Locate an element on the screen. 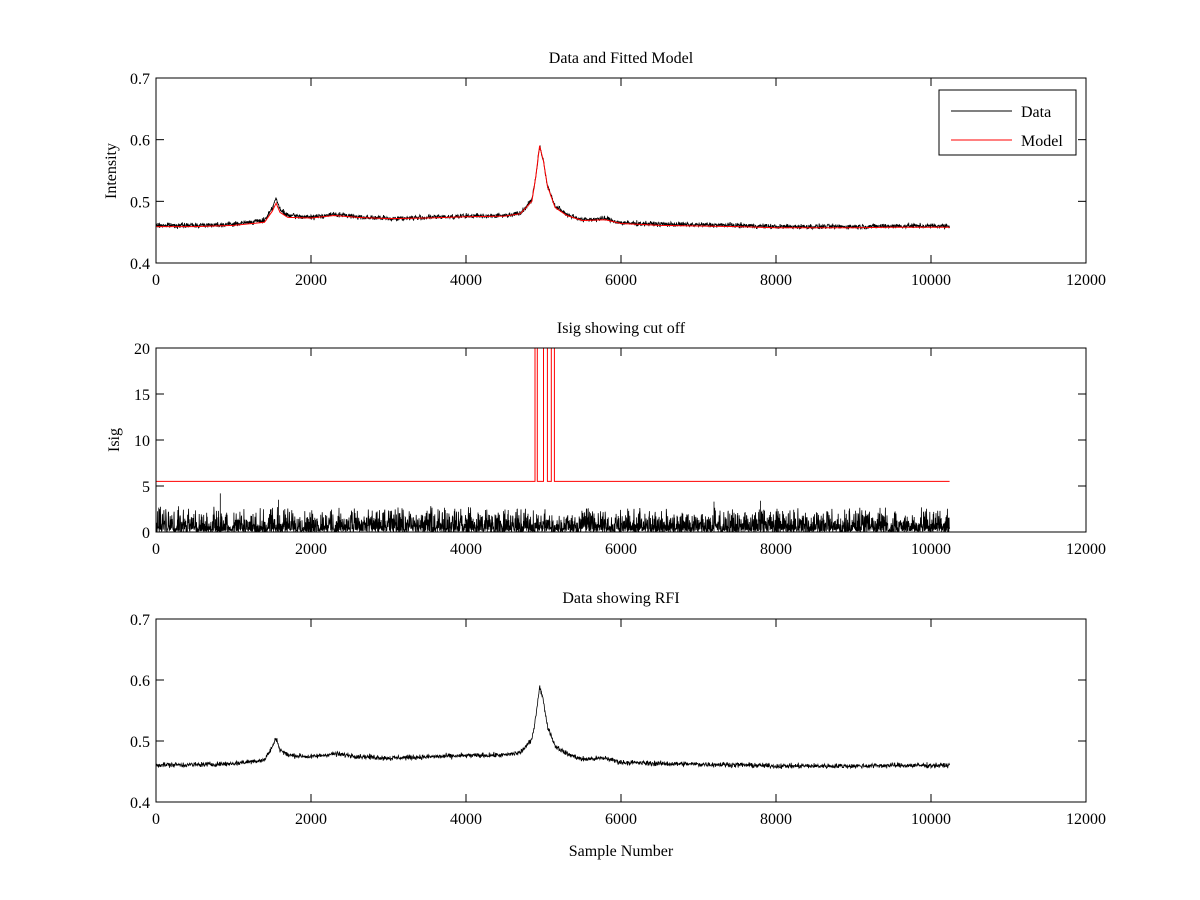  y-tick-label: 20 is located at coordinates (142, 349).